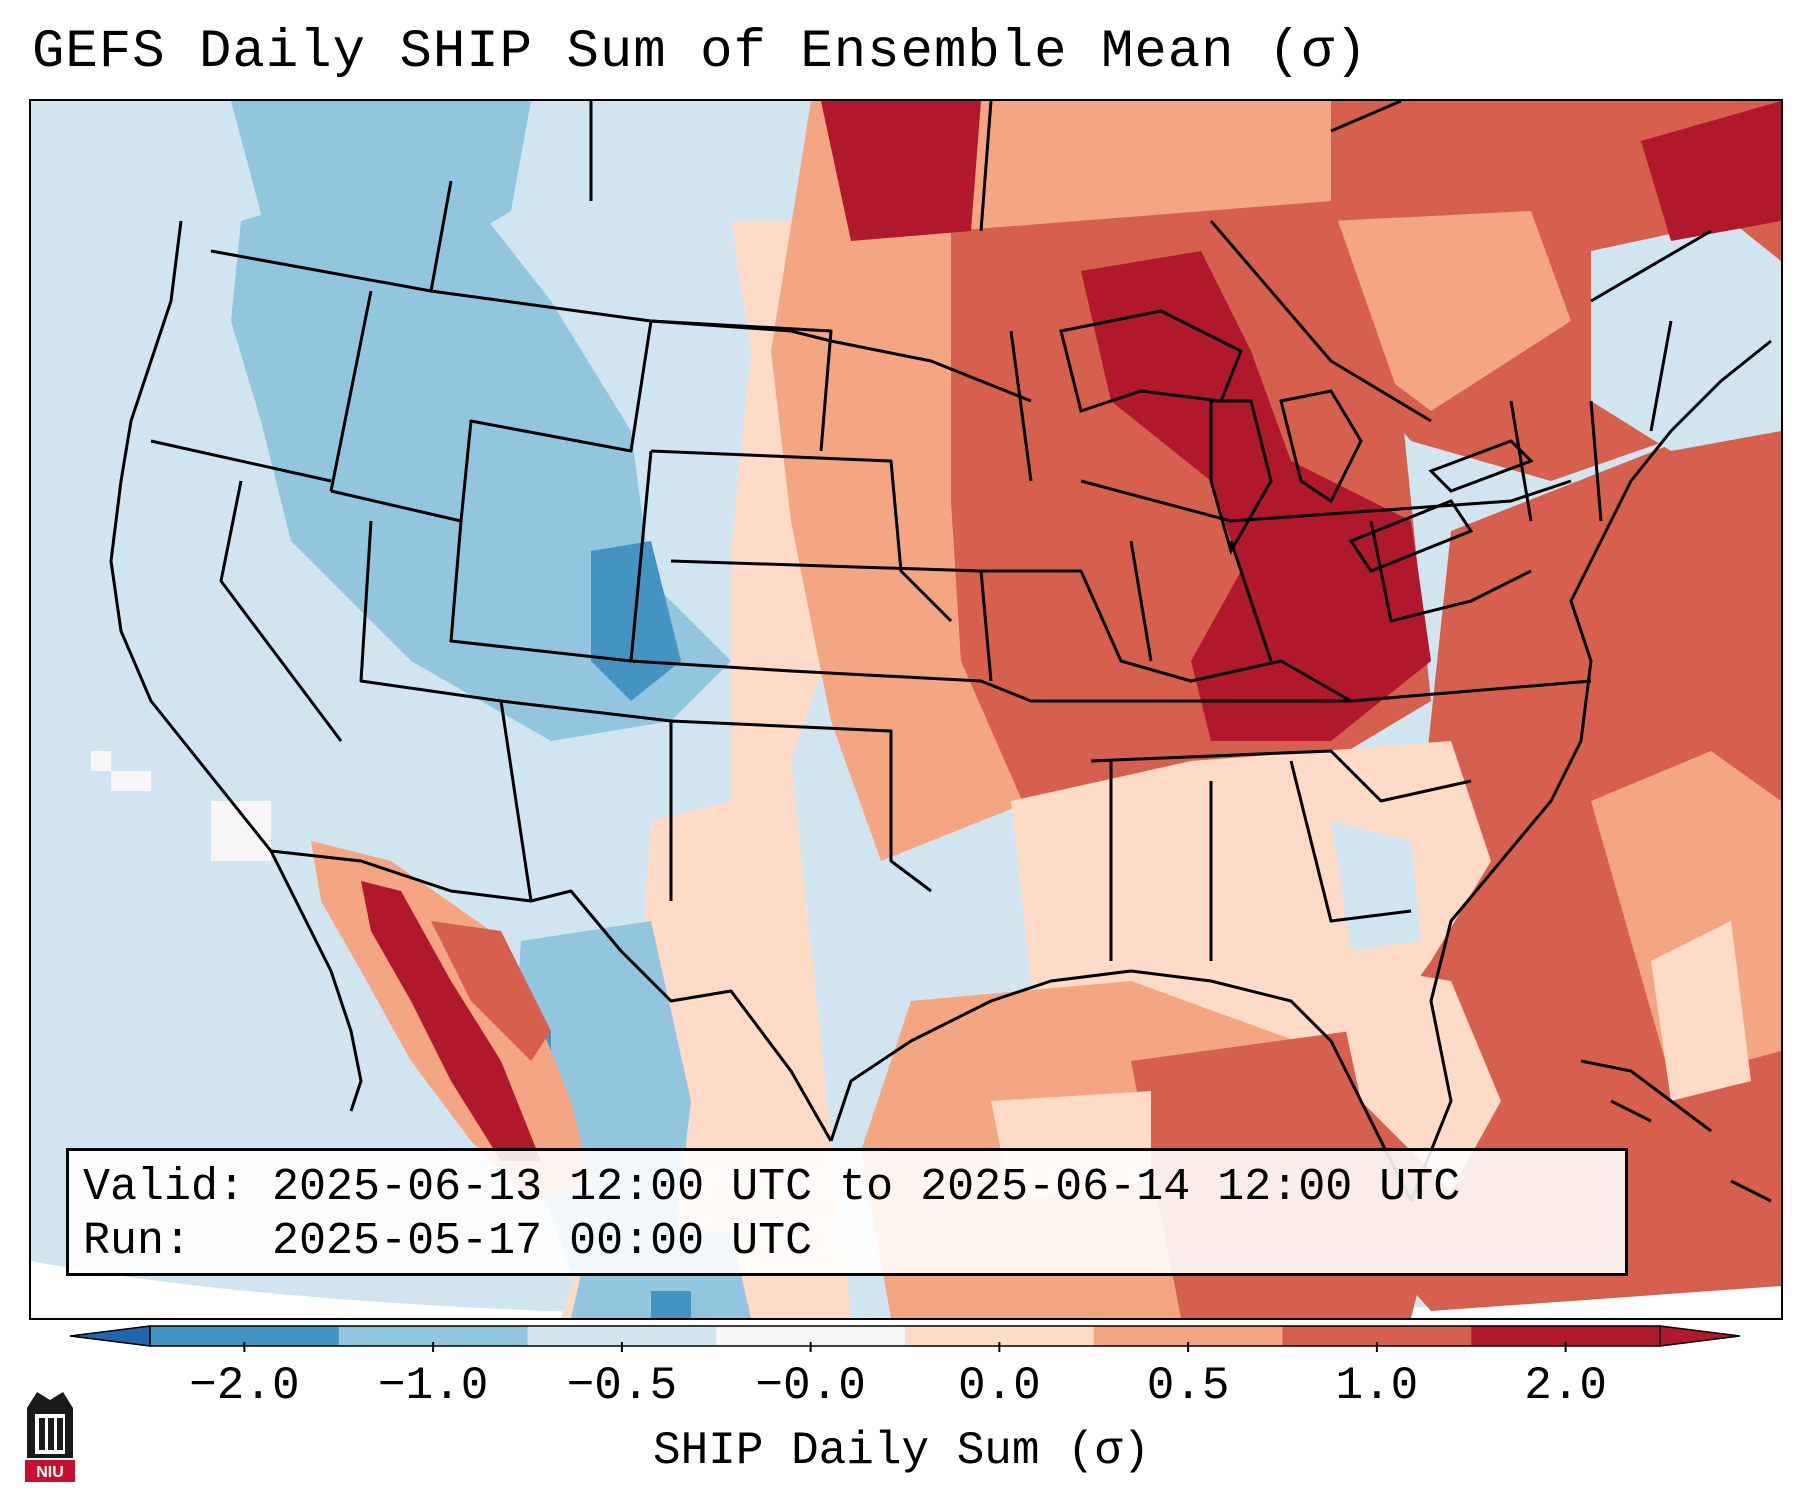  I want to click on hot-region-stlawrence, so click(1711, 171).